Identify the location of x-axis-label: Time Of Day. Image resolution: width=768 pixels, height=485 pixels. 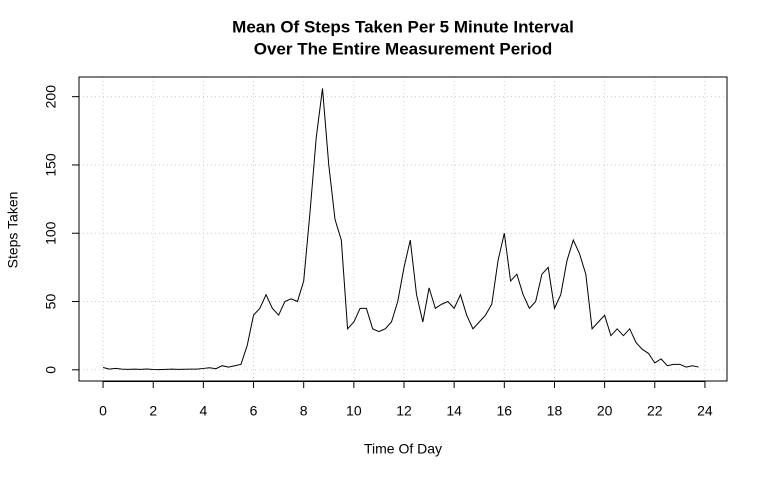
(403, 449).